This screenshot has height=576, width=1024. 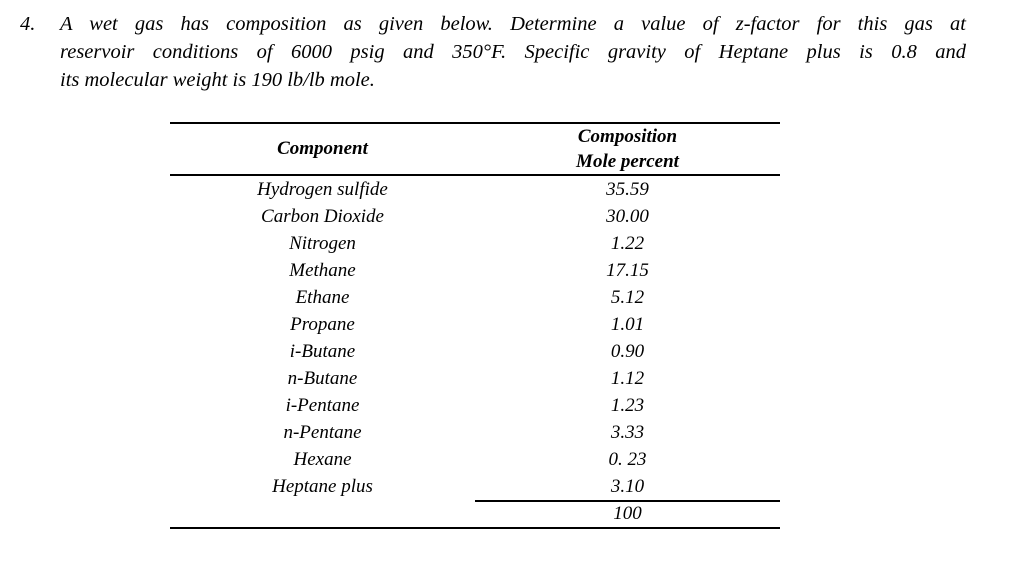 What do you see at coordinates (627, 405) in the screenshot?
I see `mole-percent-cell: 1.23` at bounding box center [627, 405].